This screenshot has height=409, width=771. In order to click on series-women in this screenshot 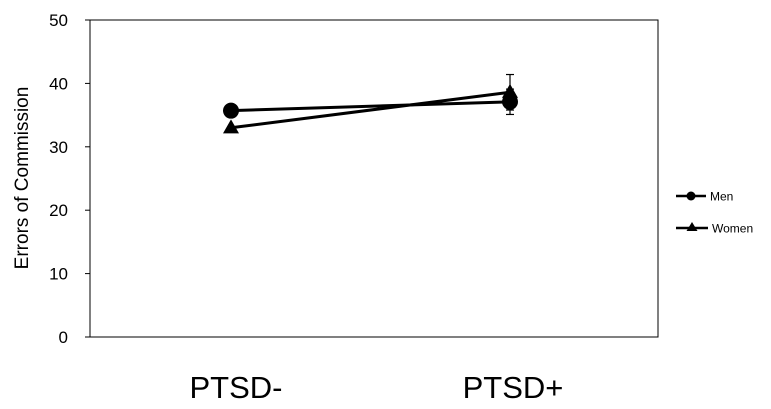, I will do `click(370, 103)`.